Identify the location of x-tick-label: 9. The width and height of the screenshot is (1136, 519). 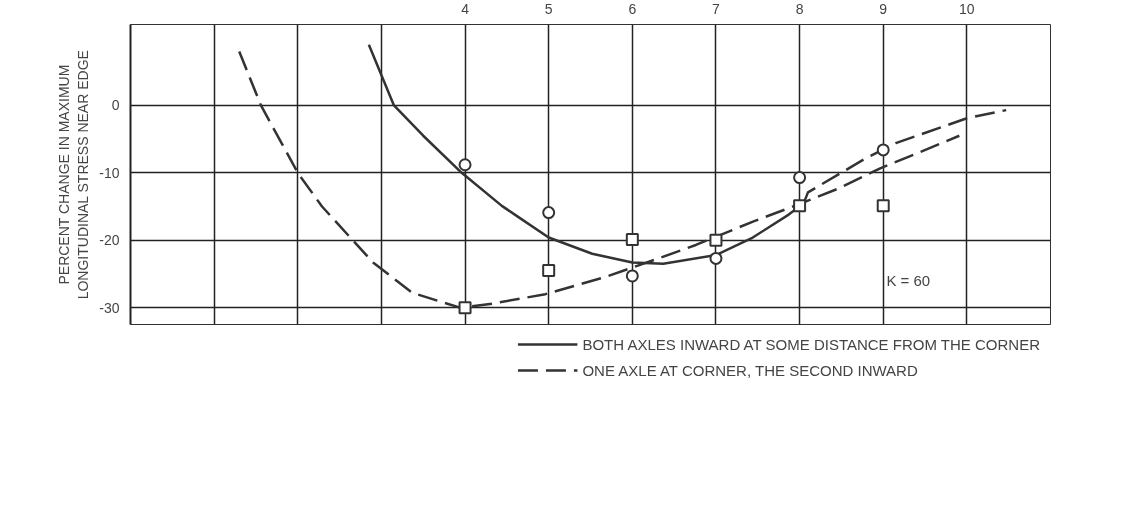
(883, 8).